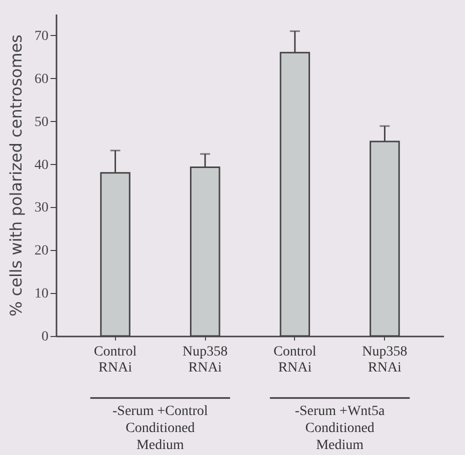 This screenshot has height=455, width=465. I want to click on y-tick-label: 50, so click(41, 122).